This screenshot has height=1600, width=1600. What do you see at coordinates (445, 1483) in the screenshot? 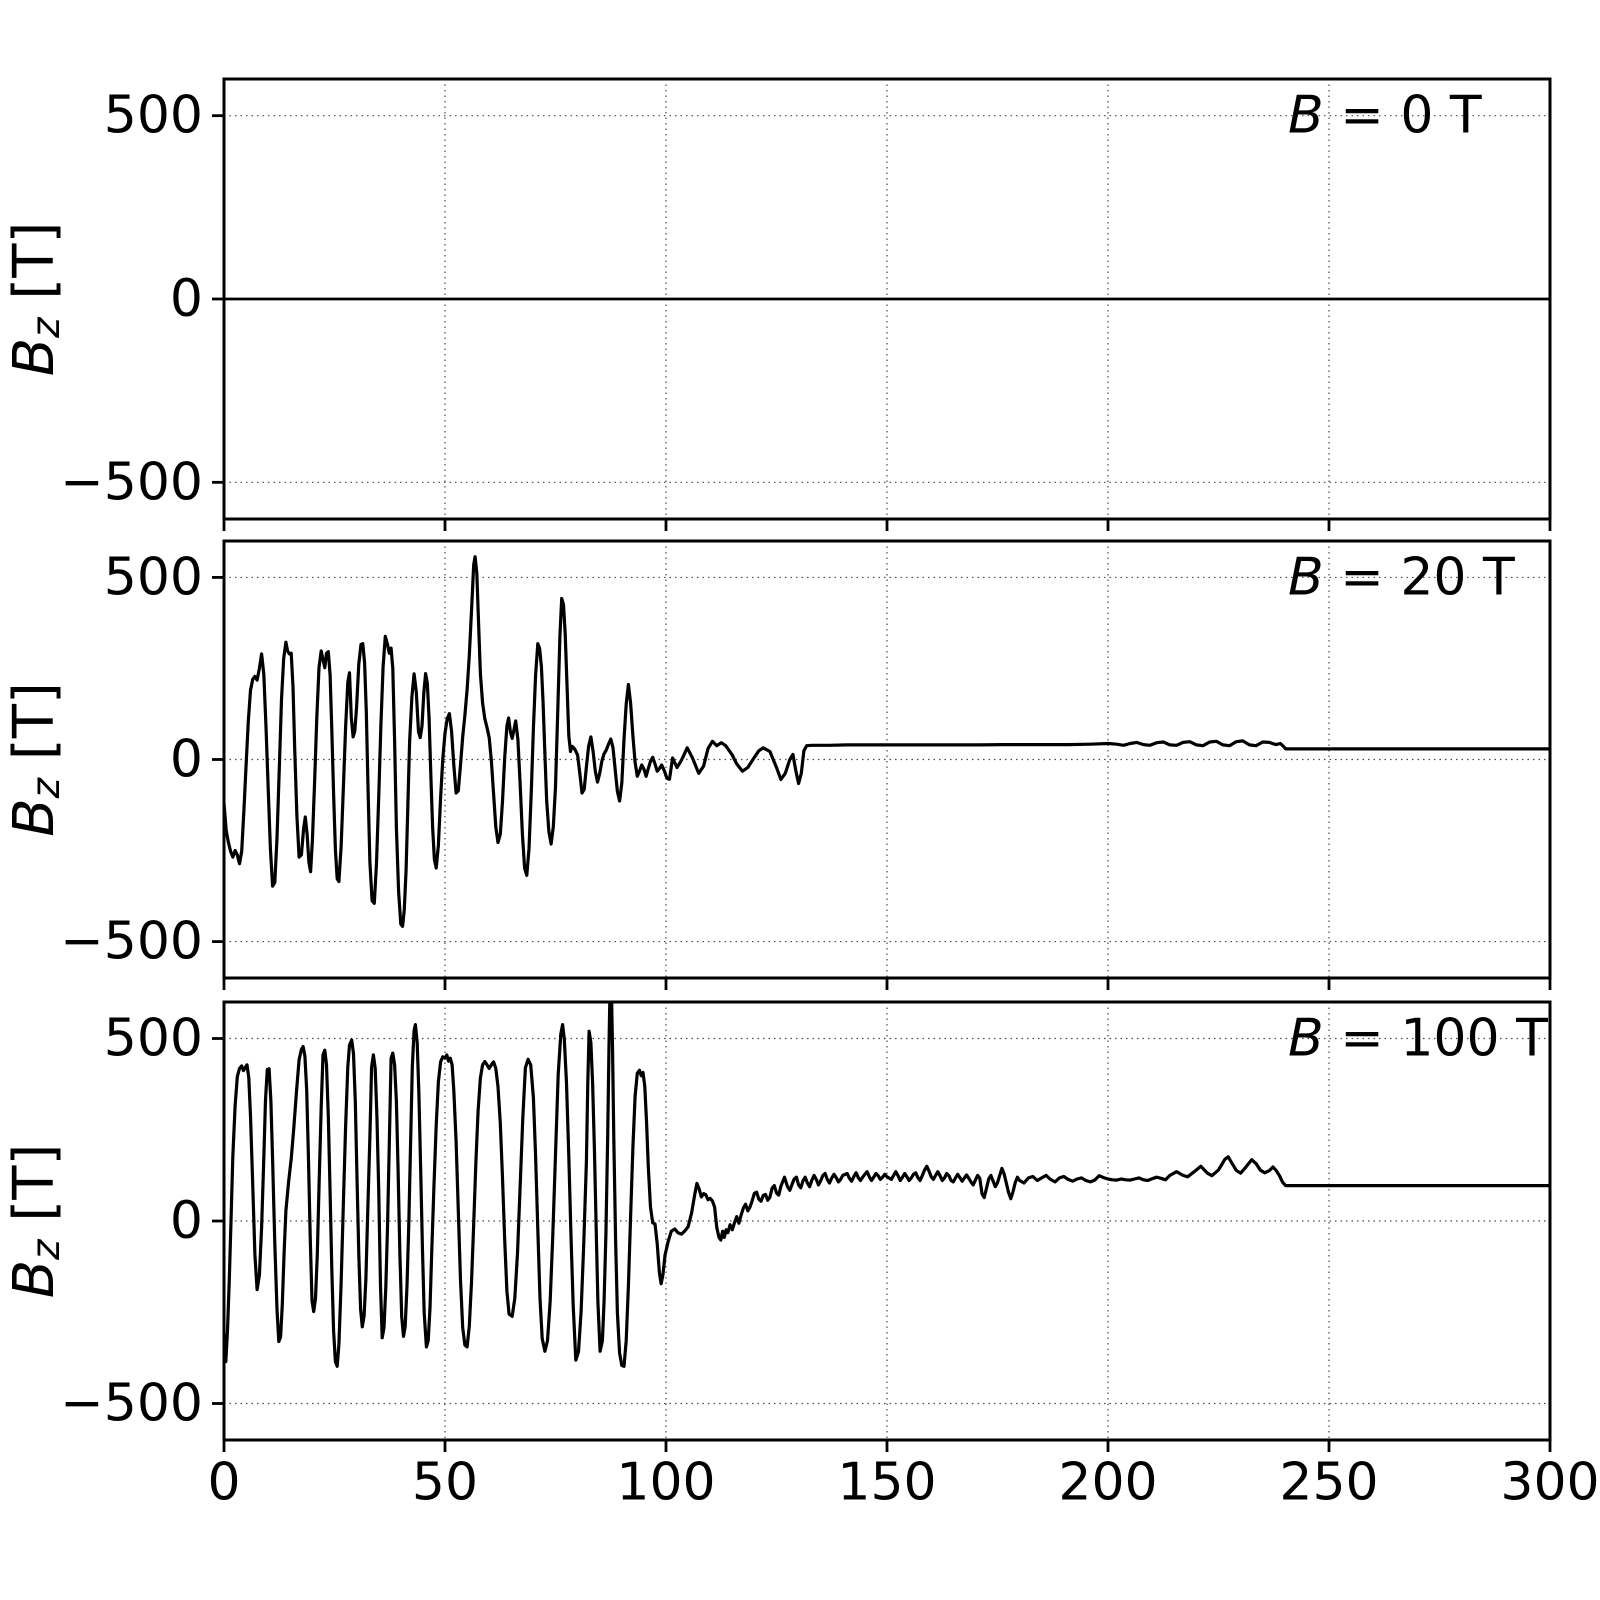
I see `x-tick-label: 50` at bounding box center [445, 1483].